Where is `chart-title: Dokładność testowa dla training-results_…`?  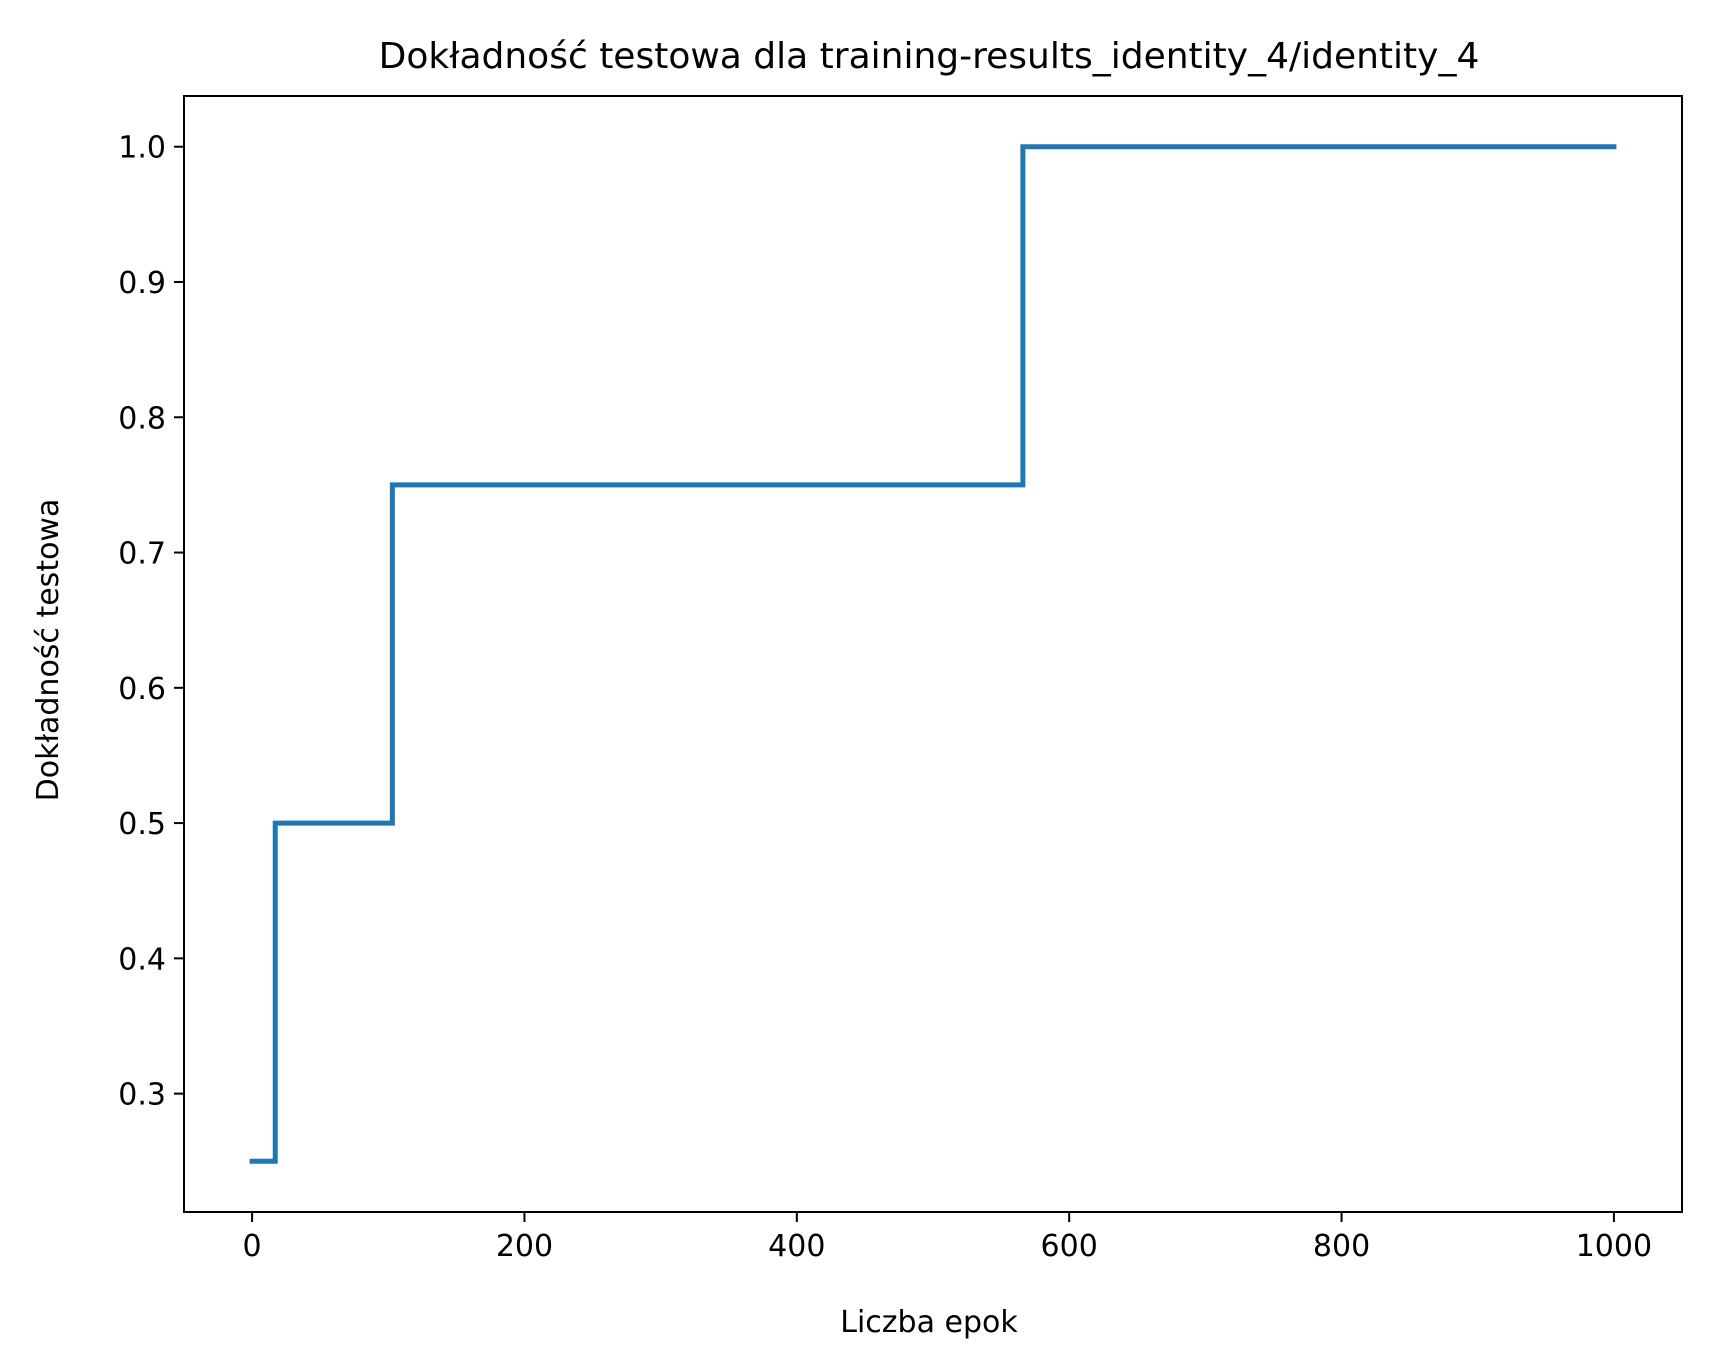
chart-title: Dokładność testowa dla training-results_… is located at coordinates (929, 56).